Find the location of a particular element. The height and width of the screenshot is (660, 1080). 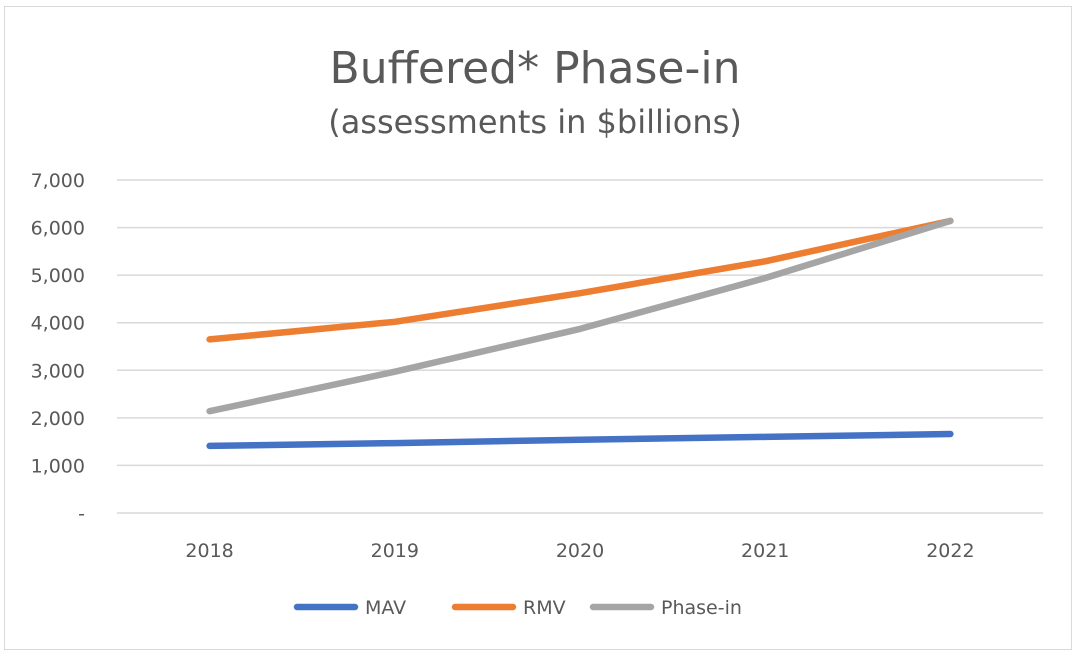

series-line-mav is located at coordinates (580, 440).